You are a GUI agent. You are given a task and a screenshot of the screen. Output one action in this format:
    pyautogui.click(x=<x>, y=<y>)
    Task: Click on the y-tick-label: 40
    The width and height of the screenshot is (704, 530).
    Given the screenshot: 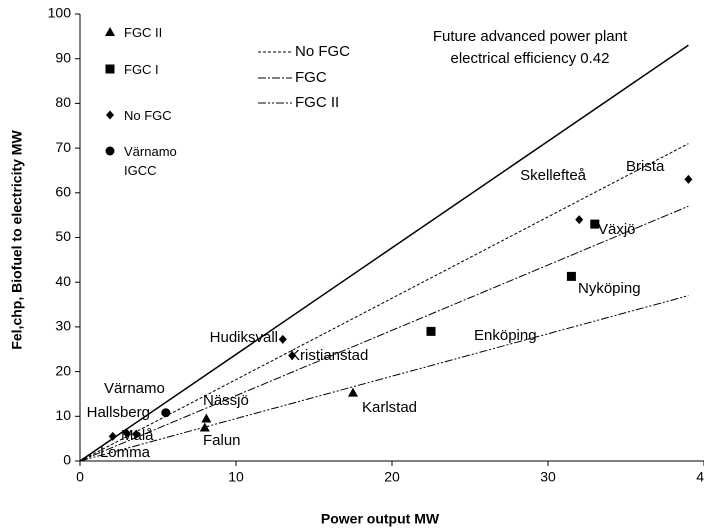 What is the action you would take?
    pyautogui.click(x=63, y=281)
    